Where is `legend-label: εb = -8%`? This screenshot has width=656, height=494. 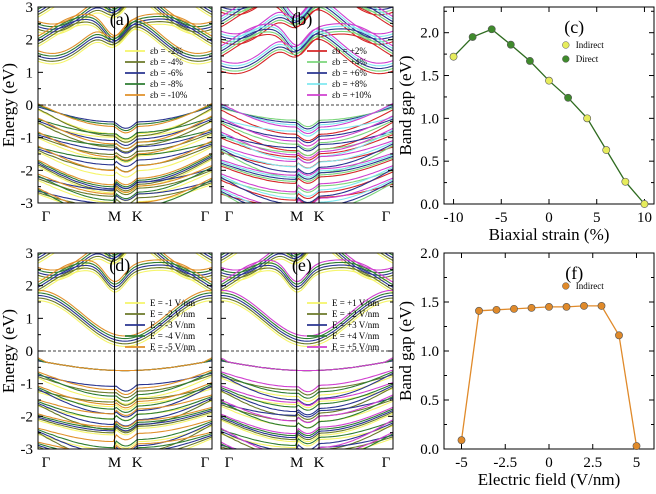
legend-label: εb = -8% is located at coordinates (166, 84).